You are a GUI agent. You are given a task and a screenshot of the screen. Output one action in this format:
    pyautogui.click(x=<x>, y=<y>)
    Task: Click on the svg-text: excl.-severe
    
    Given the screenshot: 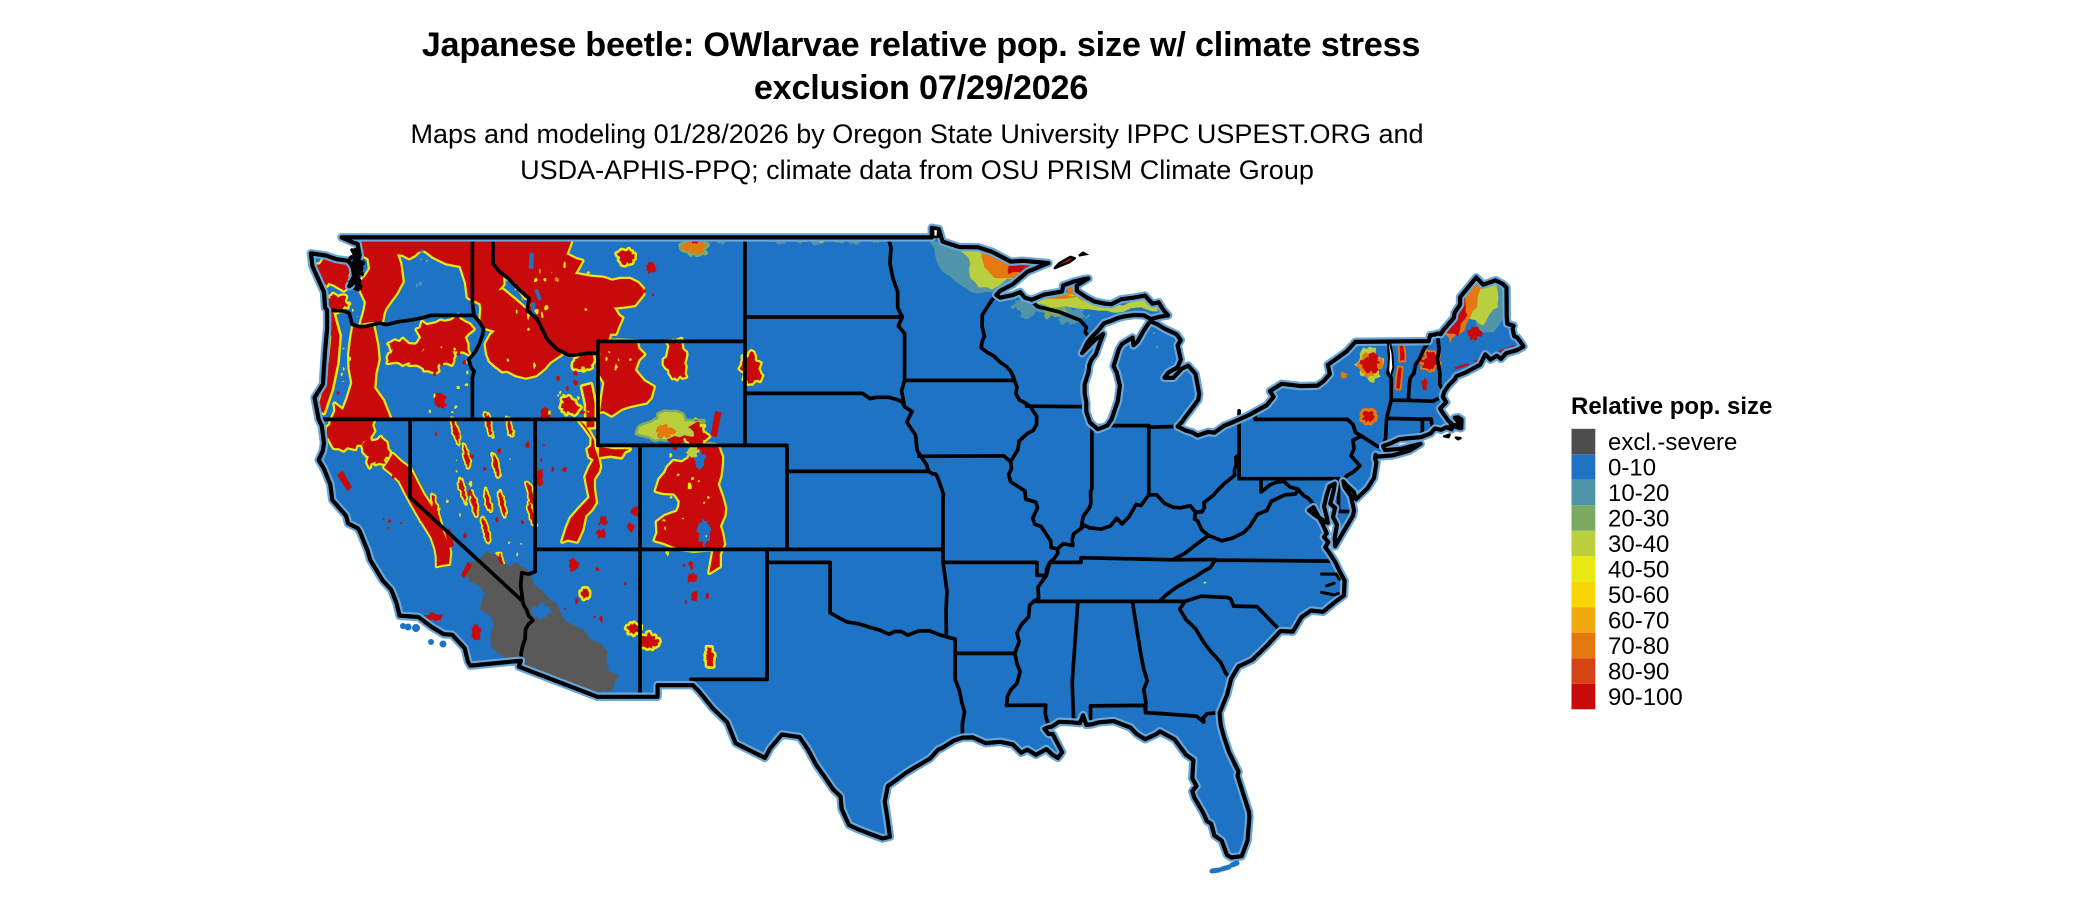 What is the action you would take?
    pyautogui.click(x=1672, y=442)
    